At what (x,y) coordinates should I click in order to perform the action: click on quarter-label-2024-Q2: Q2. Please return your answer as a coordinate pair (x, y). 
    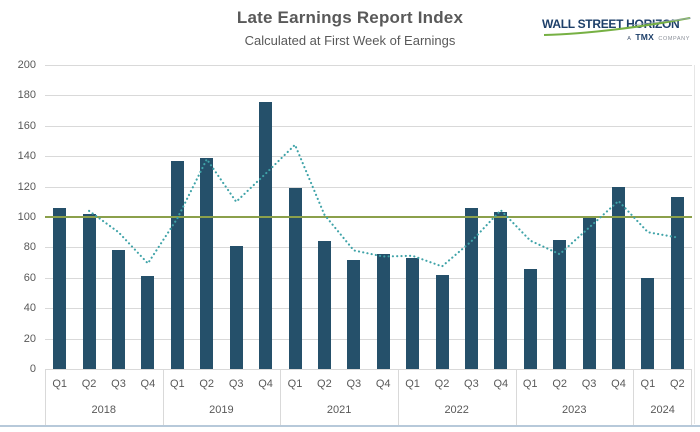
    Looking at the image, I should click on (677, 384).